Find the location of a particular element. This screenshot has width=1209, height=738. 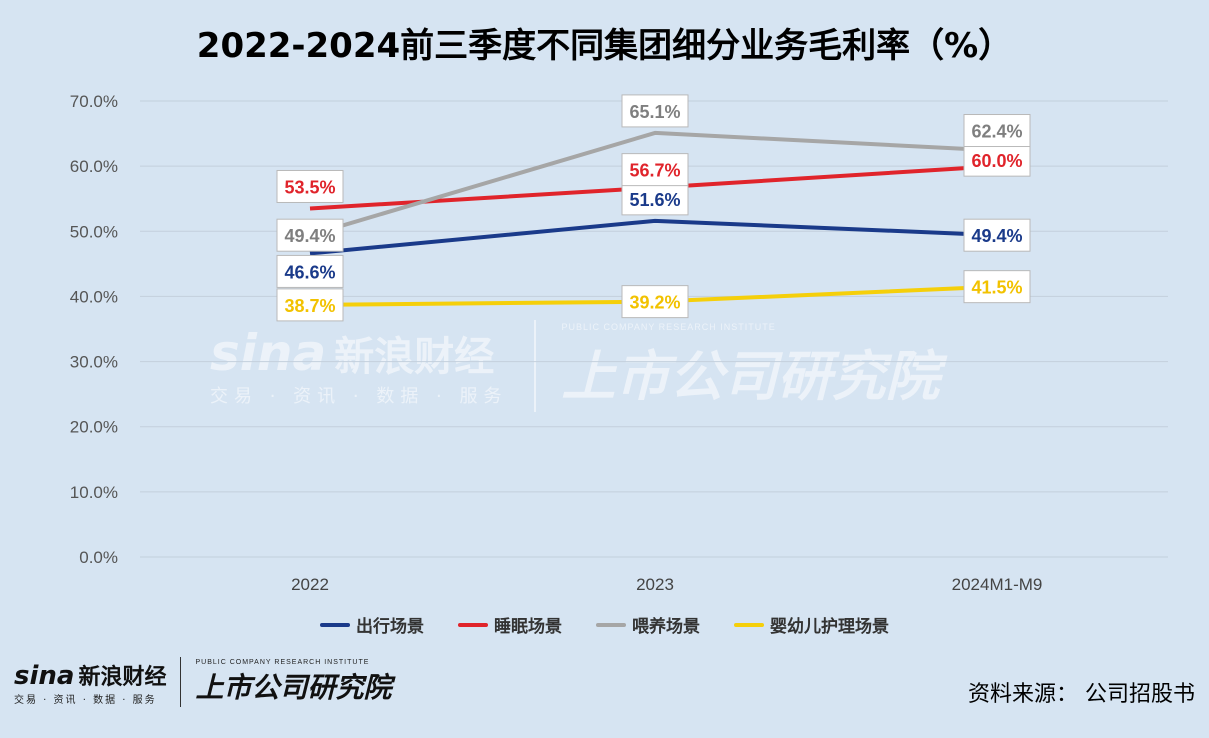

data-label: 60.0% is located at coordinates (996, 161).